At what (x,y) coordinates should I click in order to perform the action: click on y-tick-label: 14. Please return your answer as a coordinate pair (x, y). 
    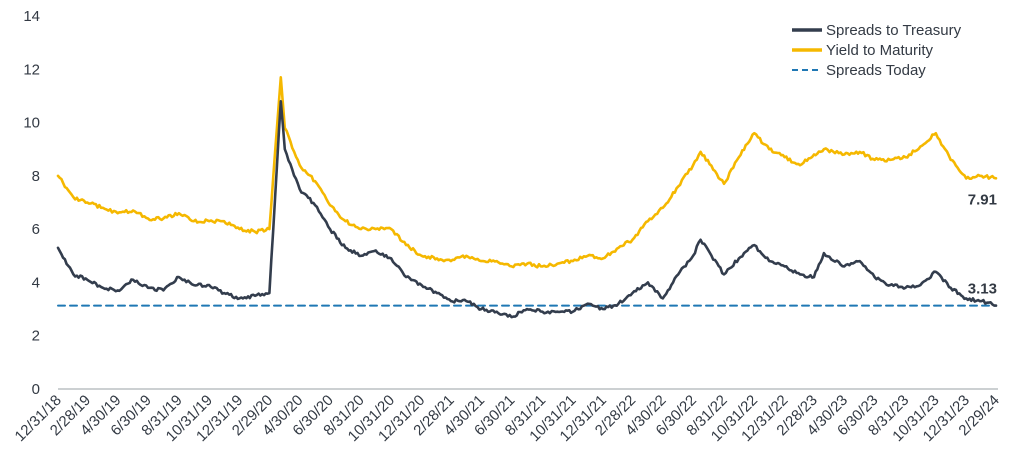
    Looking at the image, I should click on (31, 16).